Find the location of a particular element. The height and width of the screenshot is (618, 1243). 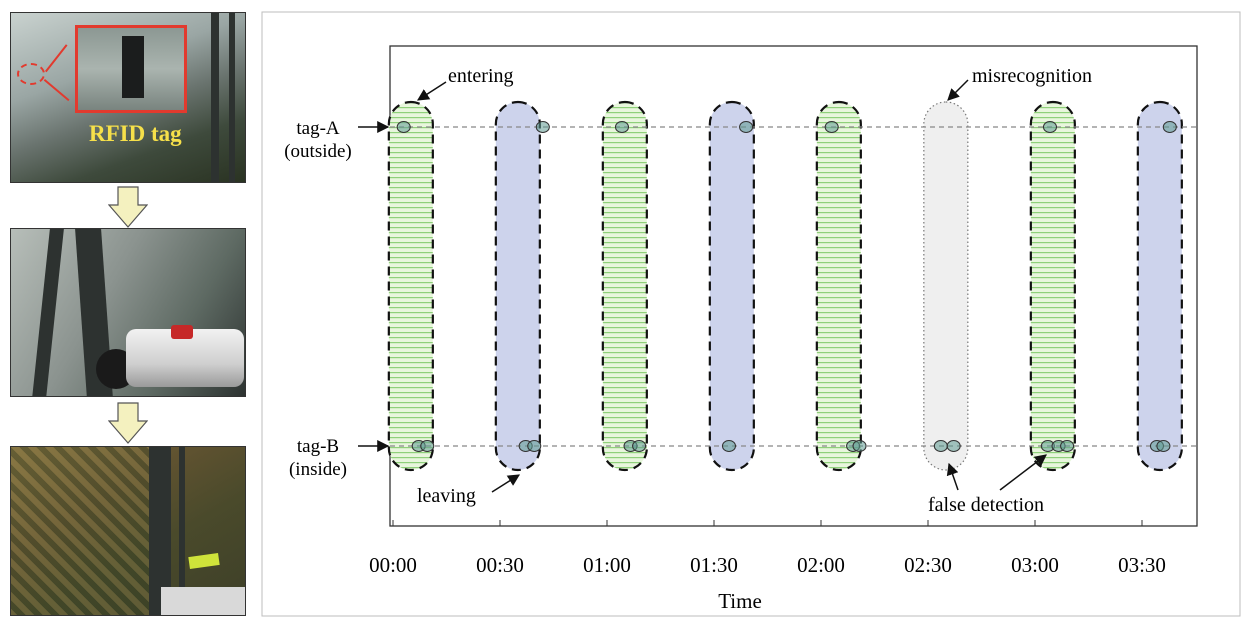

x-tick-label: 02:00 is located at coordinates (821, 565).